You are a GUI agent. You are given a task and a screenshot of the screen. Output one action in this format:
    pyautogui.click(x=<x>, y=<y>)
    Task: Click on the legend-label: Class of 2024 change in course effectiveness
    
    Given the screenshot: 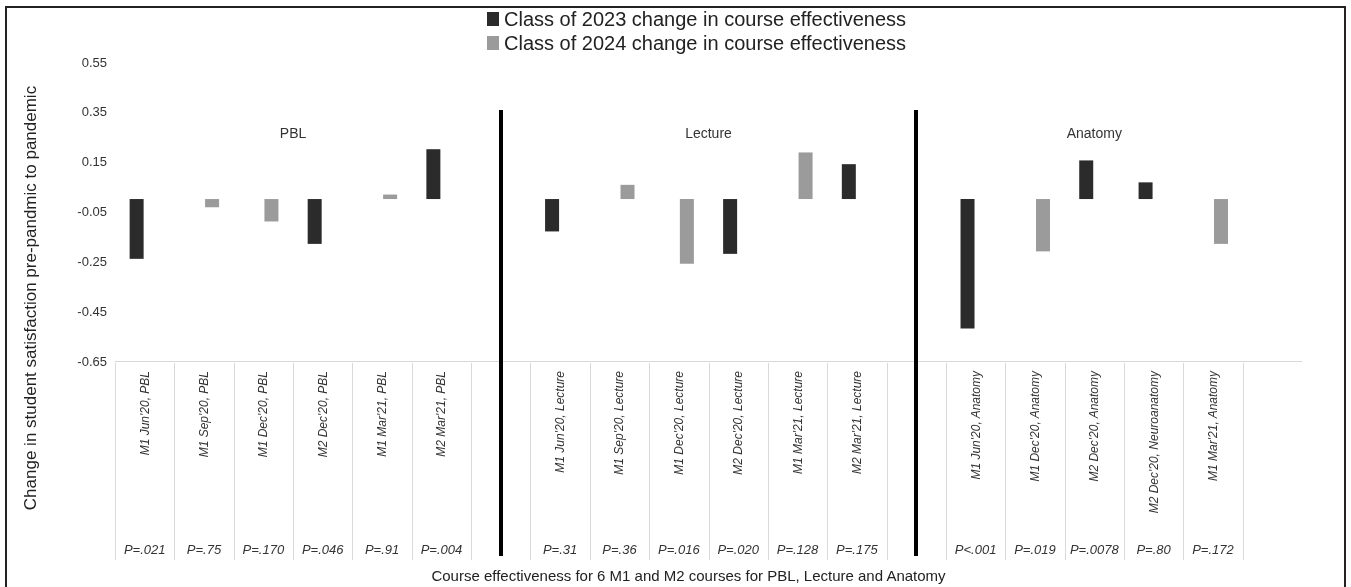 What is the action you would take?
    pyautogui.click(x=705, y=43)
    